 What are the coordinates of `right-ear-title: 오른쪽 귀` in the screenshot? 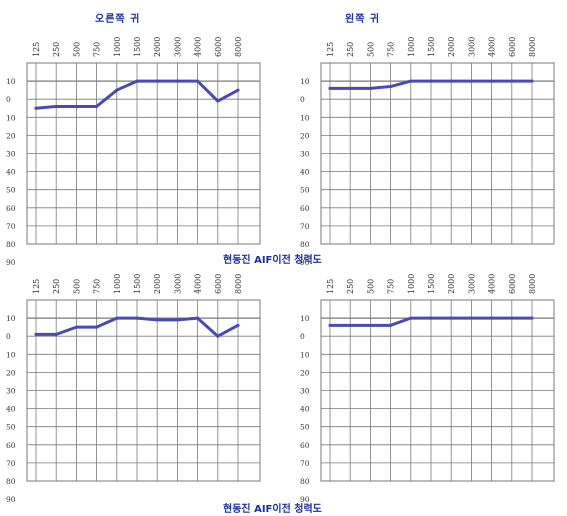 It's located at (118, 19).